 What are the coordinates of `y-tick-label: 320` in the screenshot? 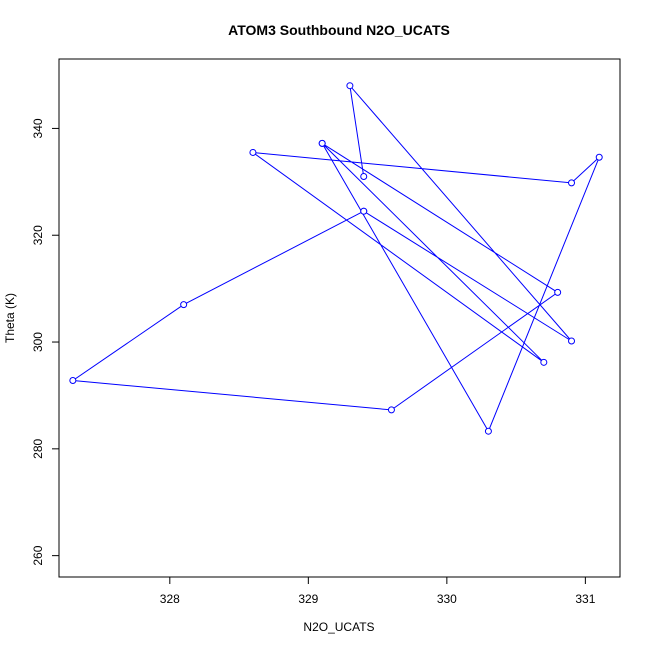 It's located at (38, 235).